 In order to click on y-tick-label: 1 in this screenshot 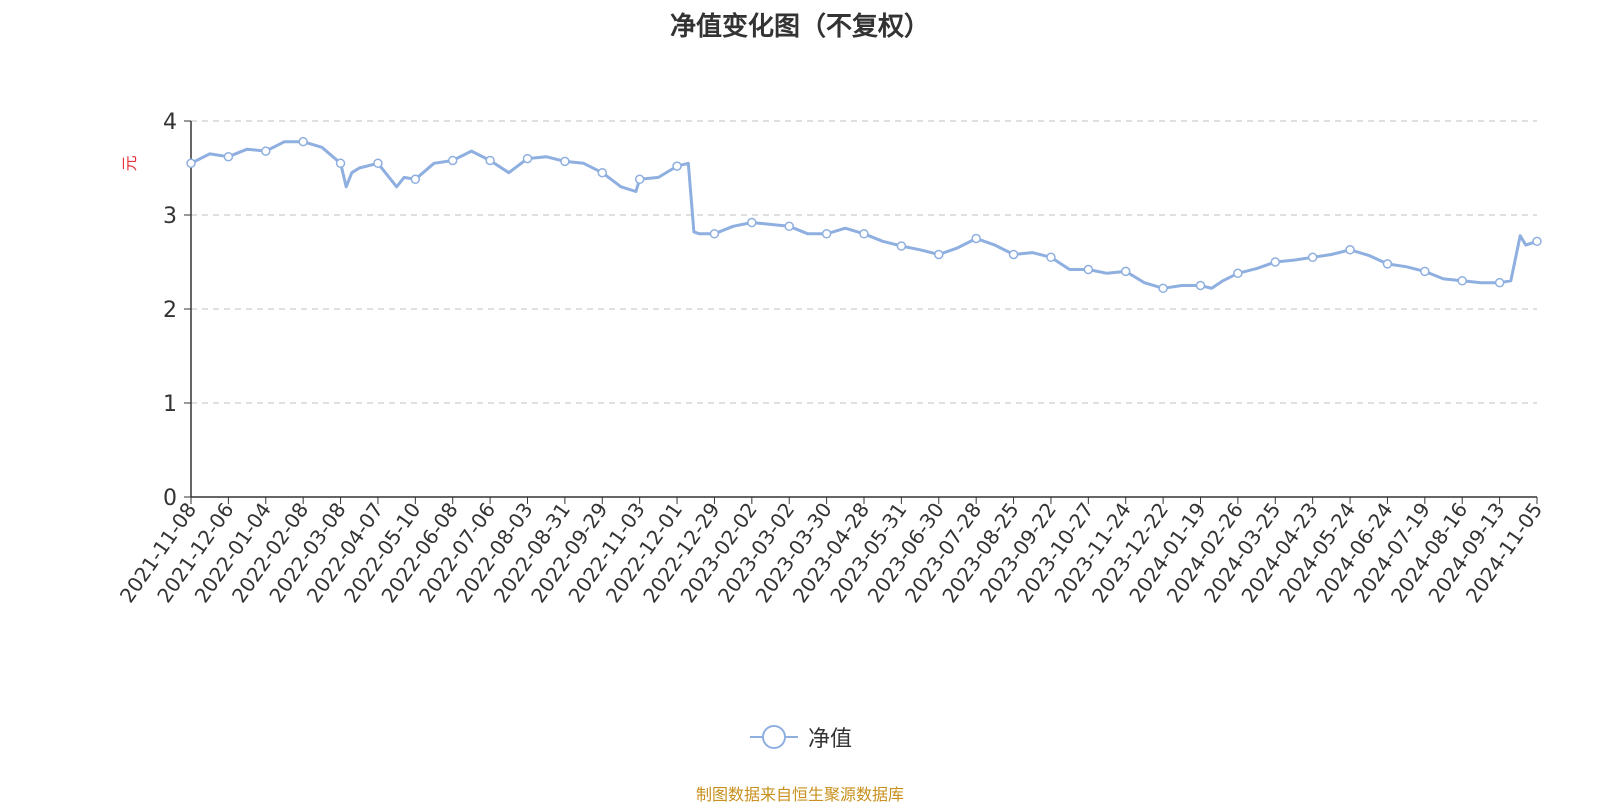, I will do `click(170, 404)`.